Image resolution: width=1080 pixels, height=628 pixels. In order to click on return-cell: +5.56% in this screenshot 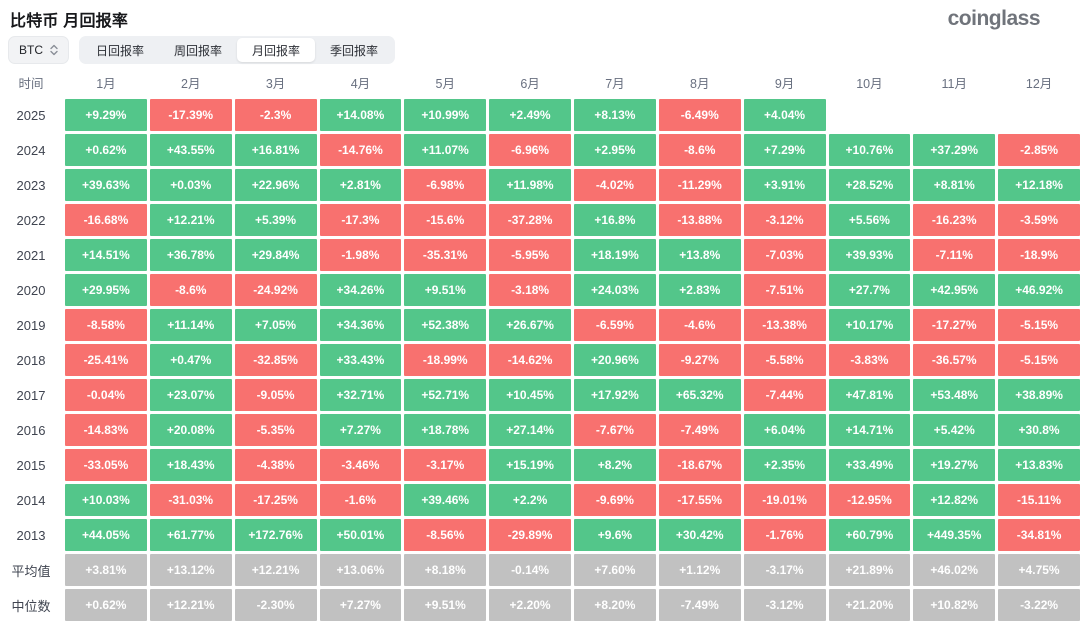, I will do `click(869, 220)`.